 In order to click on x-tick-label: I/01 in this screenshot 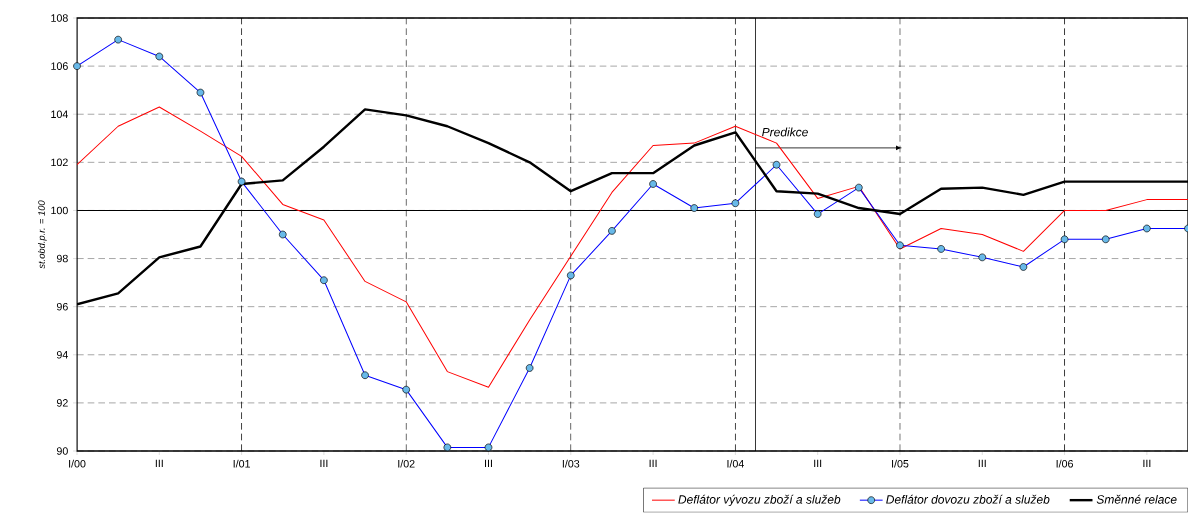, I will do `click(241, 463)`.